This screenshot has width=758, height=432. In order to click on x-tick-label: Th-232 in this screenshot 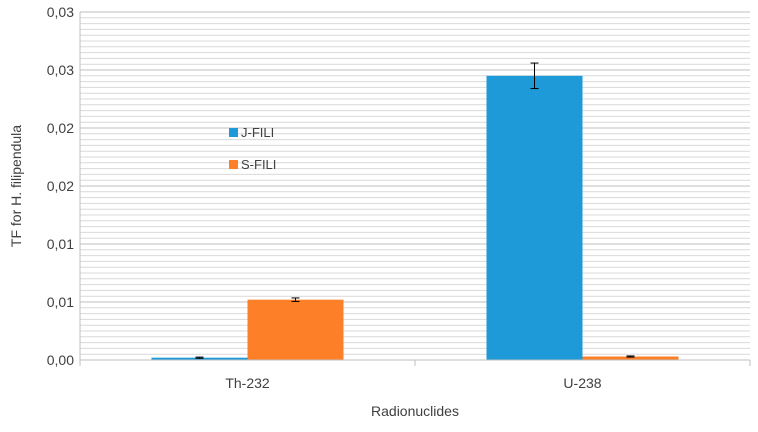, I will do `click(247, 383)`.